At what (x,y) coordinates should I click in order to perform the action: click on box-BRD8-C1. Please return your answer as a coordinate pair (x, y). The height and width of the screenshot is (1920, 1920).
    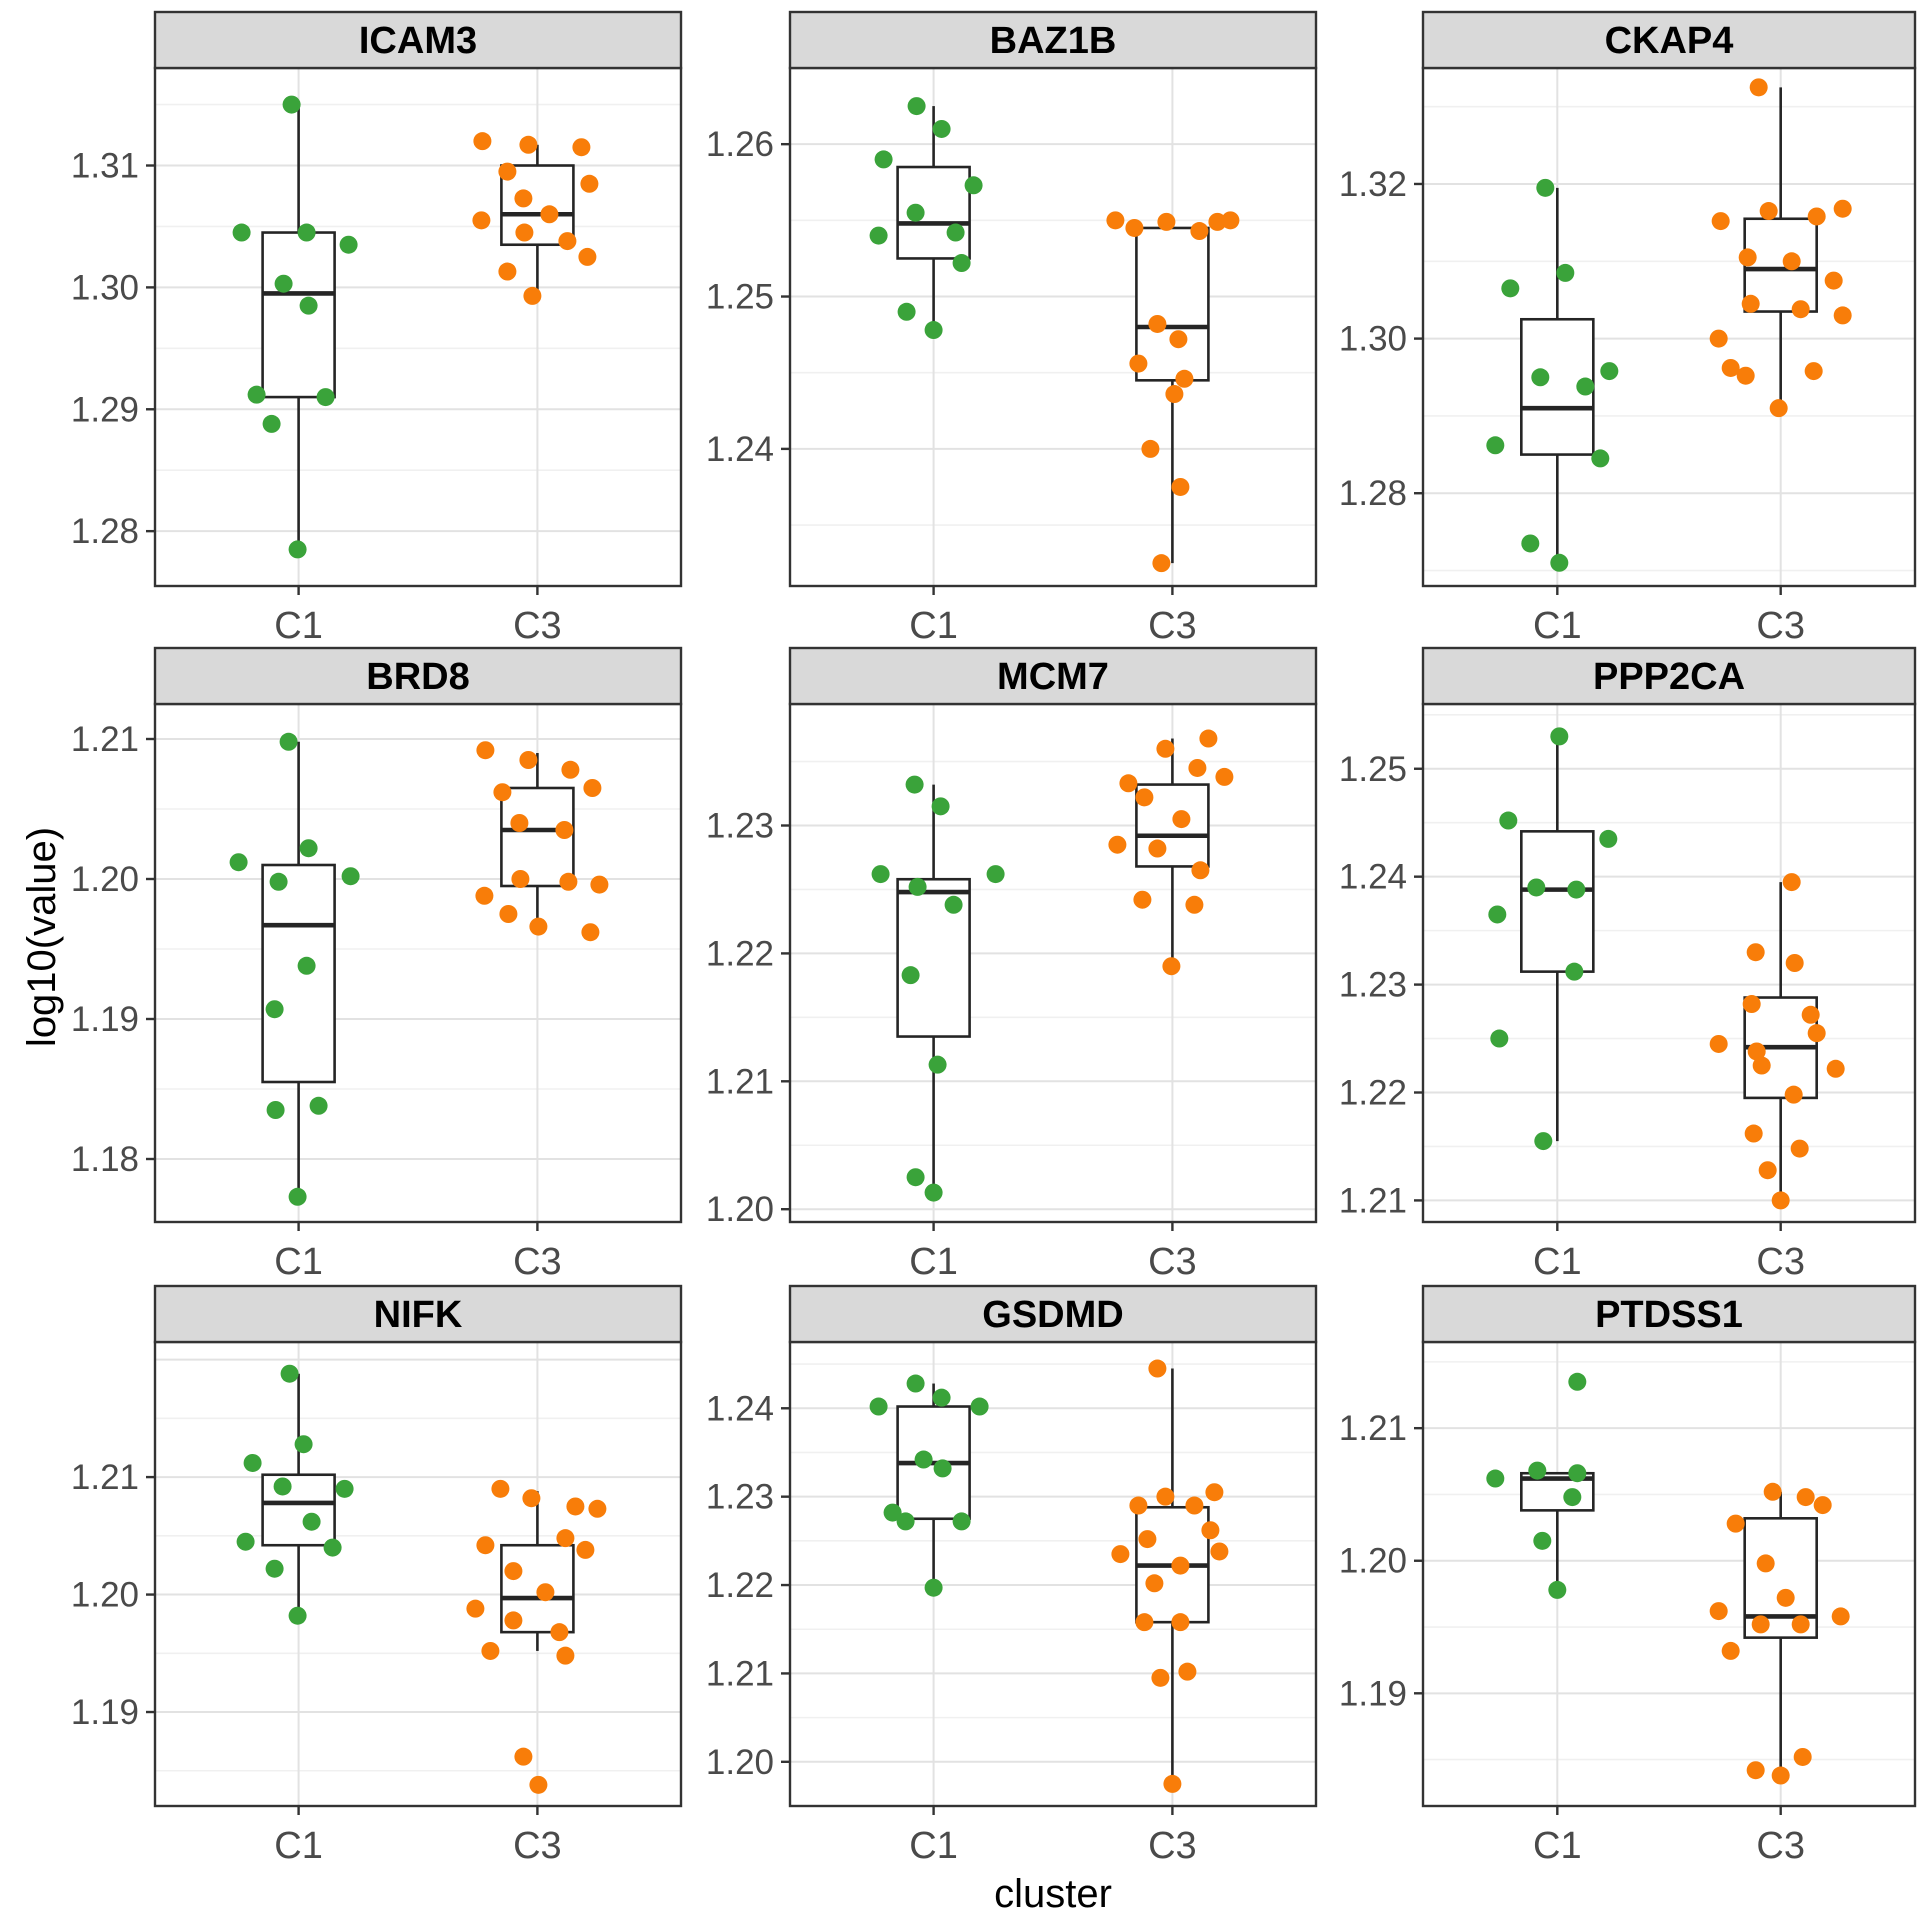
    Looking at the image, I should click on (298, 969).